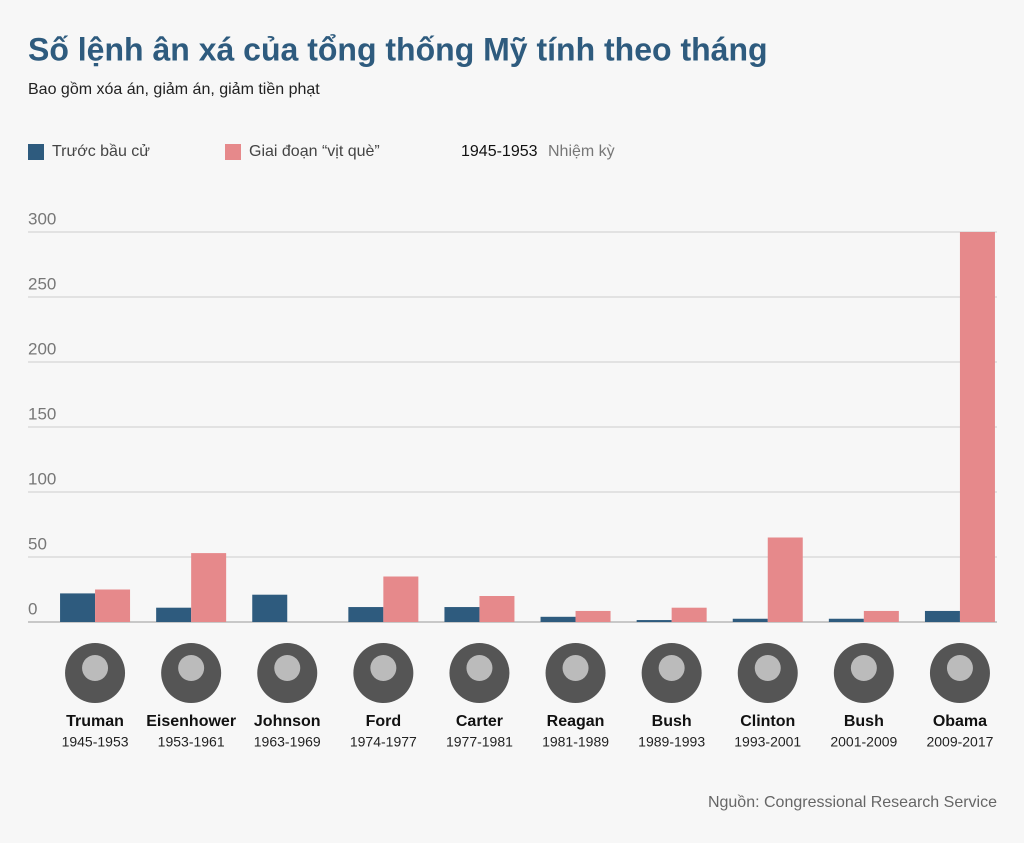  I want to click on term-label: 1953-1961, so click(191, 742).